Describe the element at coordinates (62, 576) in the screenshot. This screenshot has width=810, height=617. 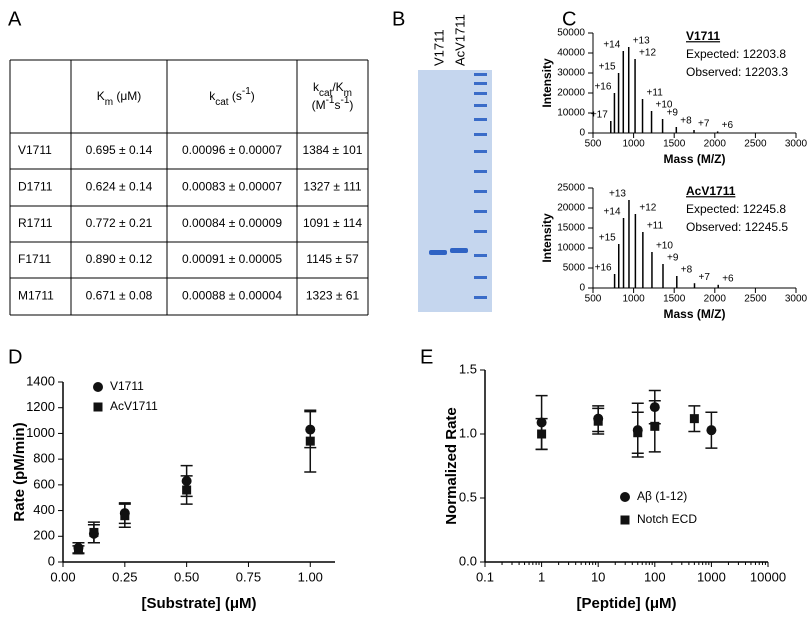
I see `x-tick-label: 0.00` at that location.